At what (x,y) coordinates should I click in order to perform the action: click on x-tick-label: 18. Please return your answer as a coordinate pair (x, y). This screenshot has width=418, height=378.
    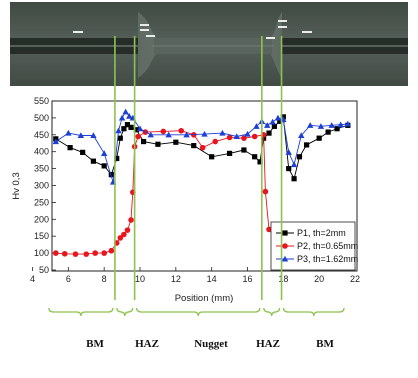
    Looking at the image, I should click on (283, 279).